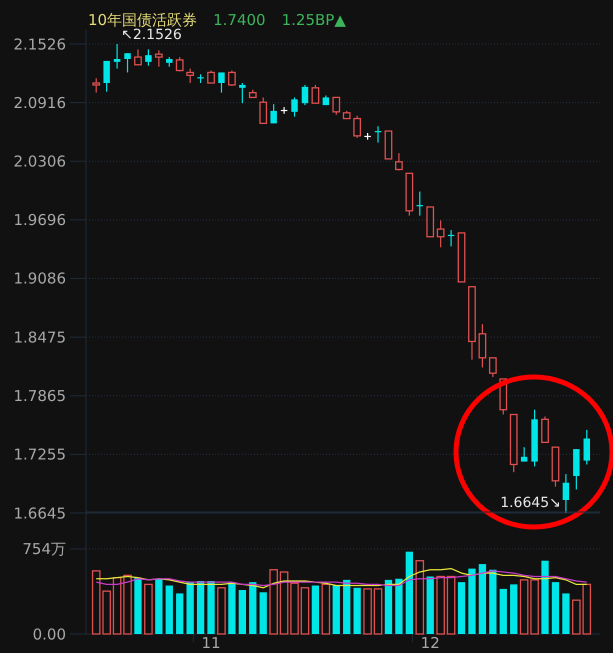 The height and width of the screenshot is (653, 613). Describe the element at coordinates (40, 44) in the screenshot. I see `y-tick-label: 2.1526` at that location.